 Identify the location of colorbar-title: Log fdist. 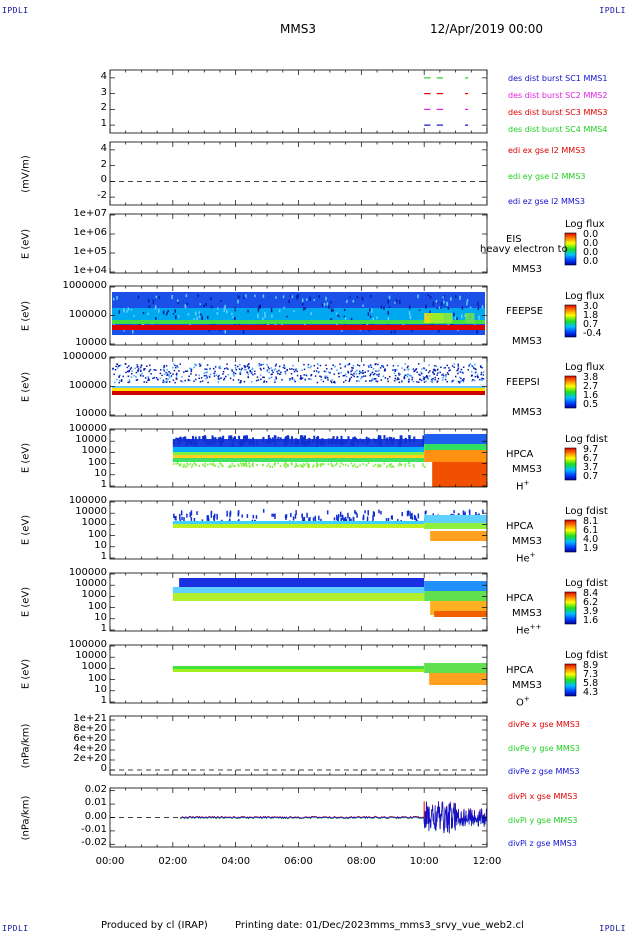
(586, 511).